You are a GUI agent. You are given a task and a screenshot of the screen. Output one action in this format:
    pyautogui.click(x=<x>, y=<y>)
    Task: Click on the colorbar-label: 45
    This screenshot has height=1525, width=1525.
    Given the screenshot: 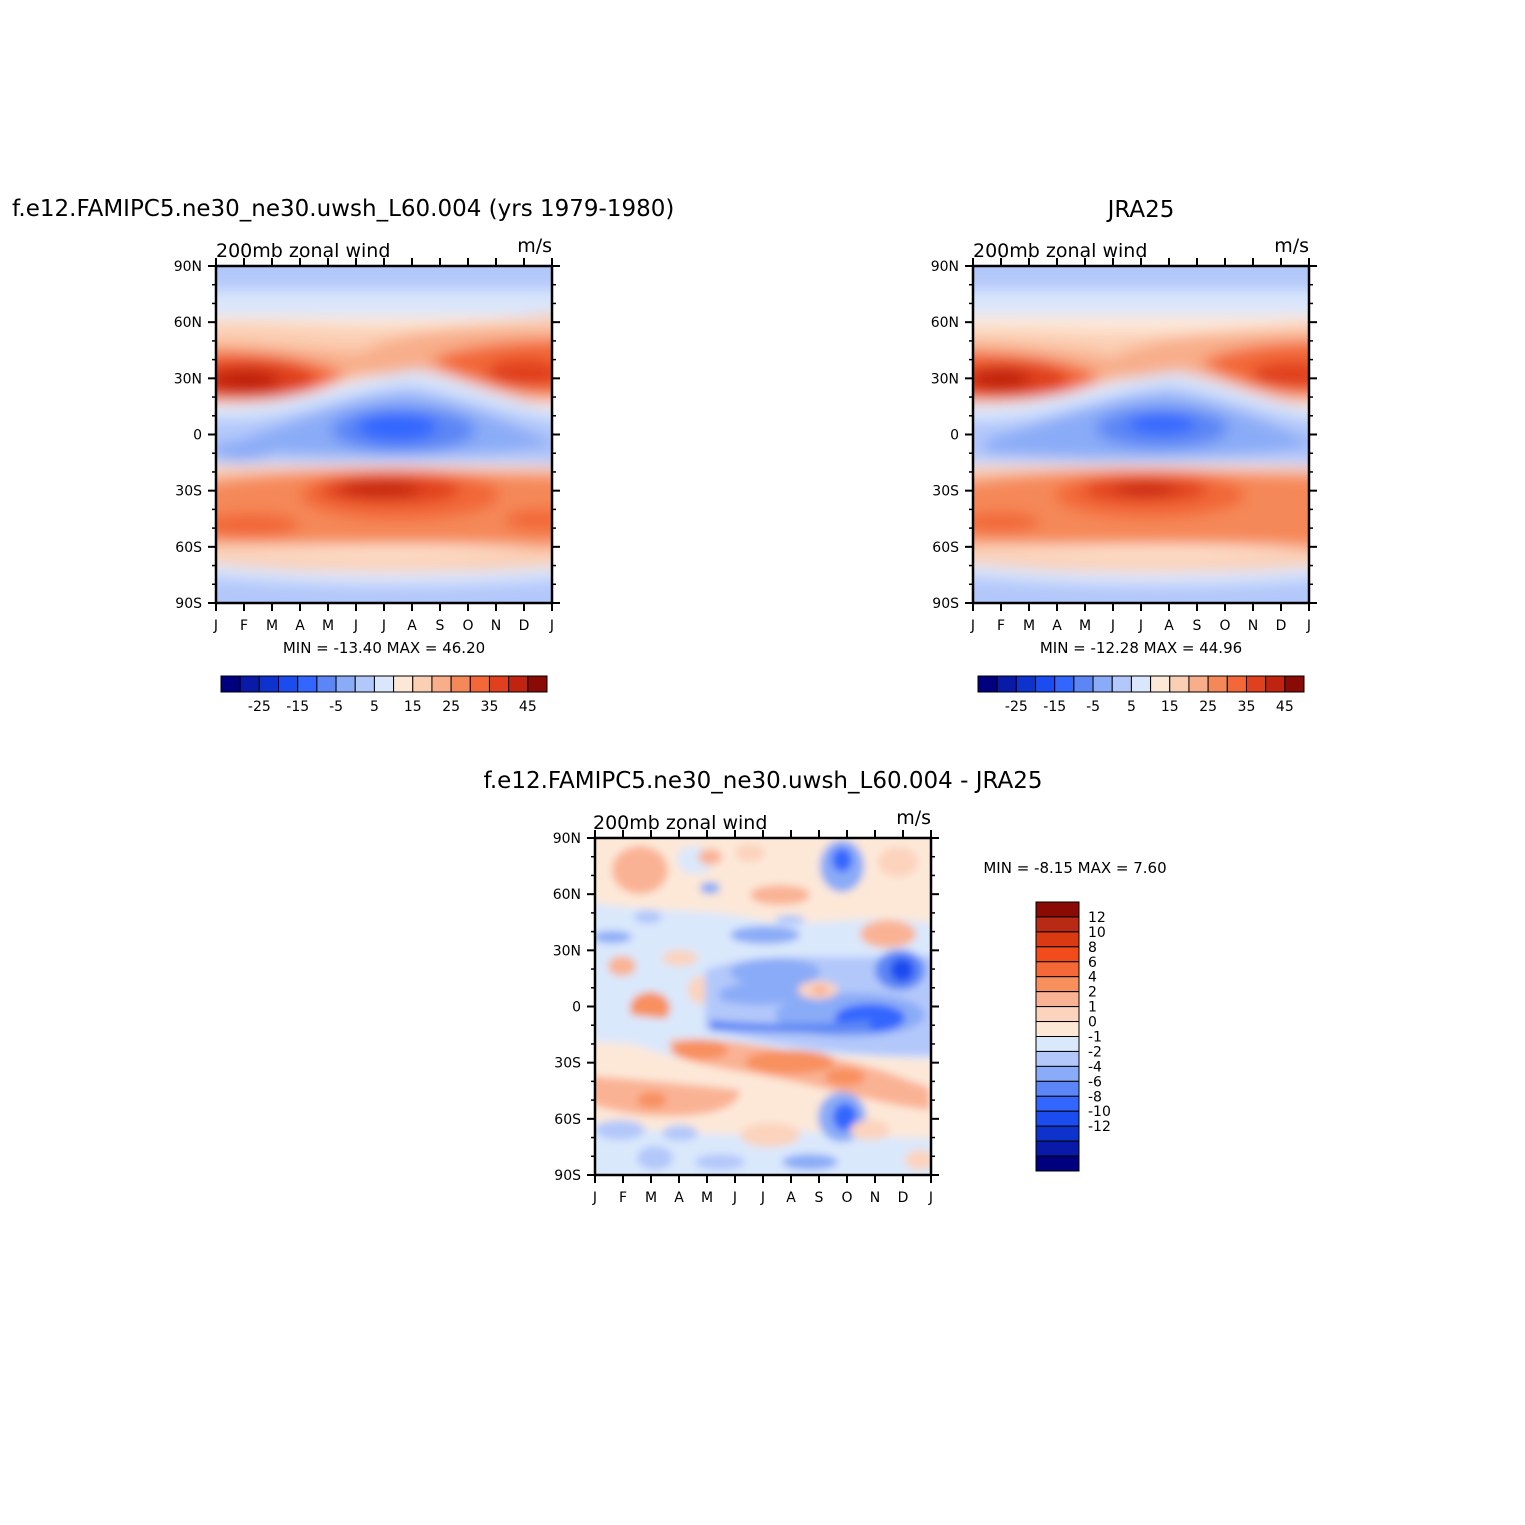 What is the action you would take?
    pyautogui.click(x=528, y=707)
    